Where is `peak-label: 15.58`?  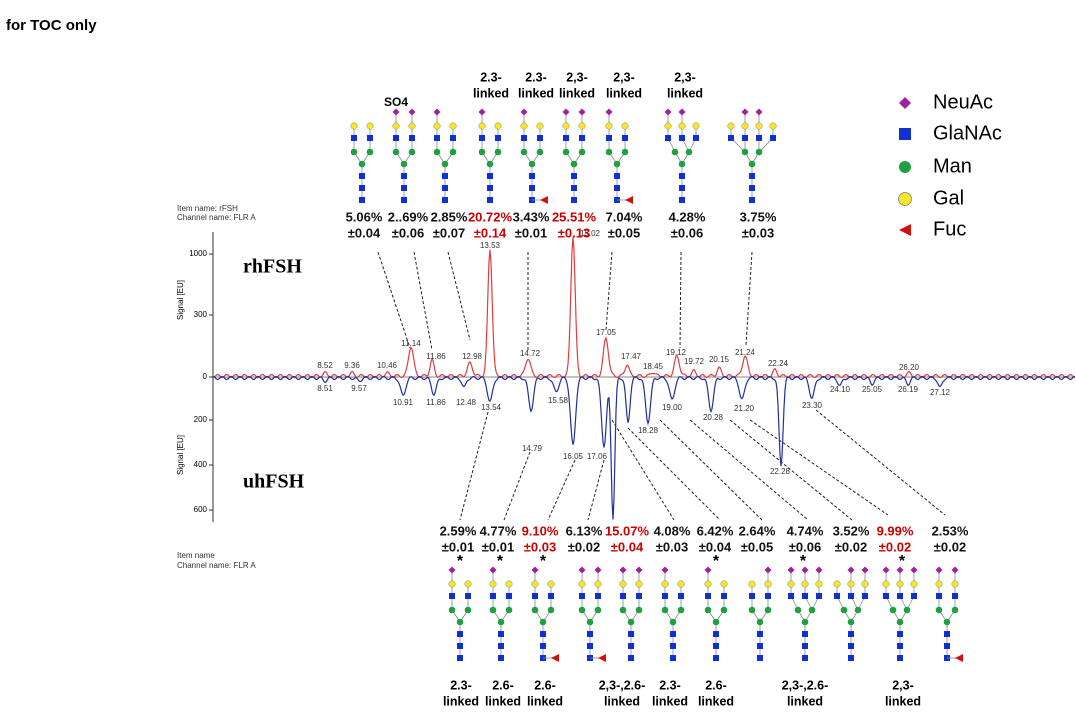
peak-label: 15.58 is located at coordinates (558, 400).